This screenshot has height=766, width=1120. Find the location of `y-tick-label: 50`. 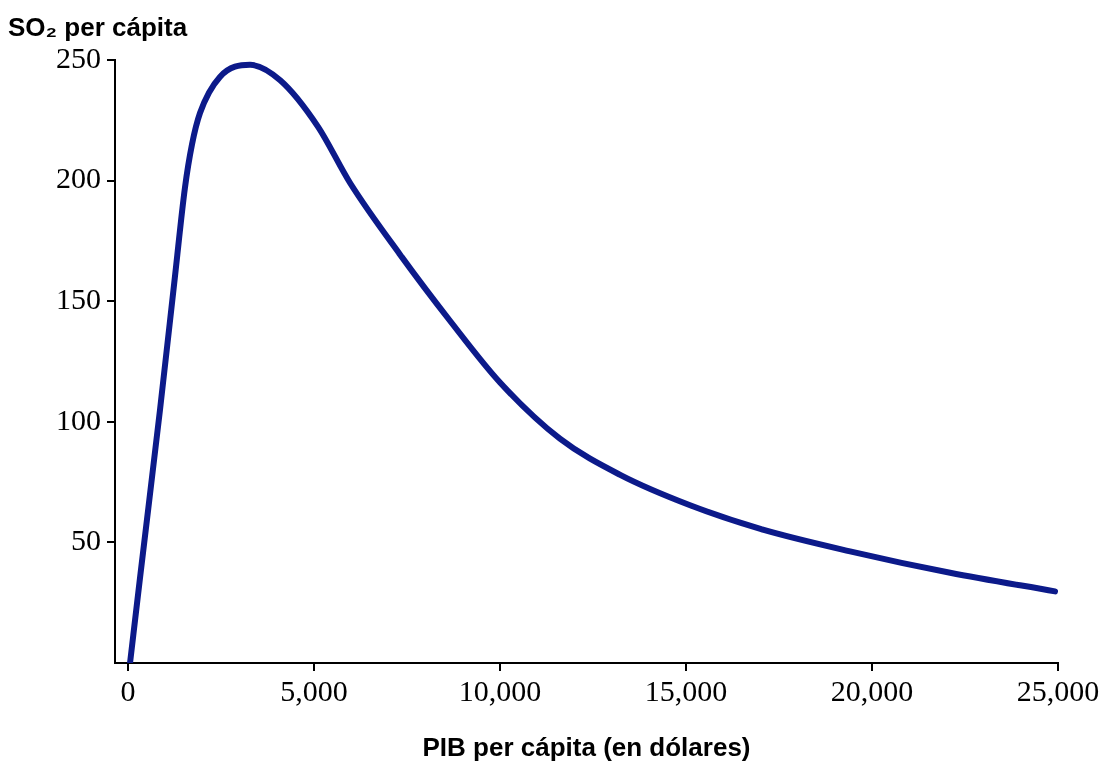

y-tick-label: 50 is located at coordinates (86, 540).